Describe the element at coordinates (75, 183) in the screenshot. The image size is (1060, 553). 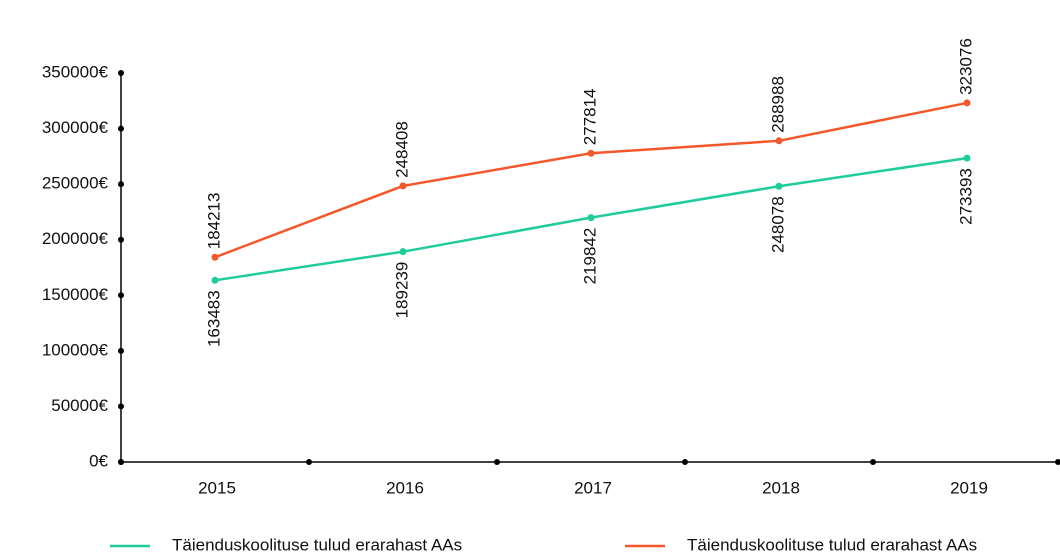
I see `y-tick-label: 250000€` at that location.